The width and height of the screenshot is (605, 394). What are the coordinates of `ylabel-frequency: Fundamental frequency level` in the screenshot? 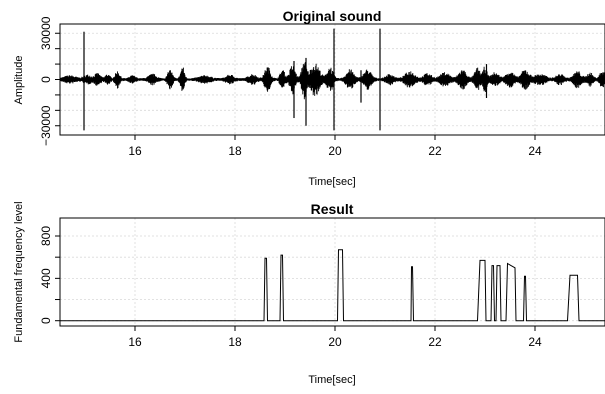 It's located at (19, 271).